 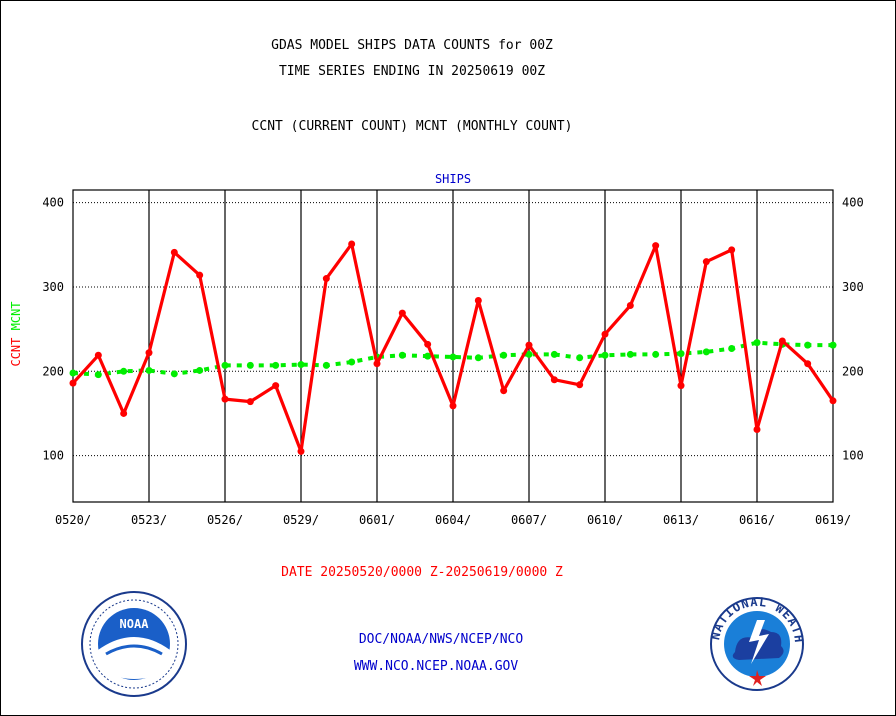 I want to click on y-axis-label-part: CCNT, so click(x=16, y=352).